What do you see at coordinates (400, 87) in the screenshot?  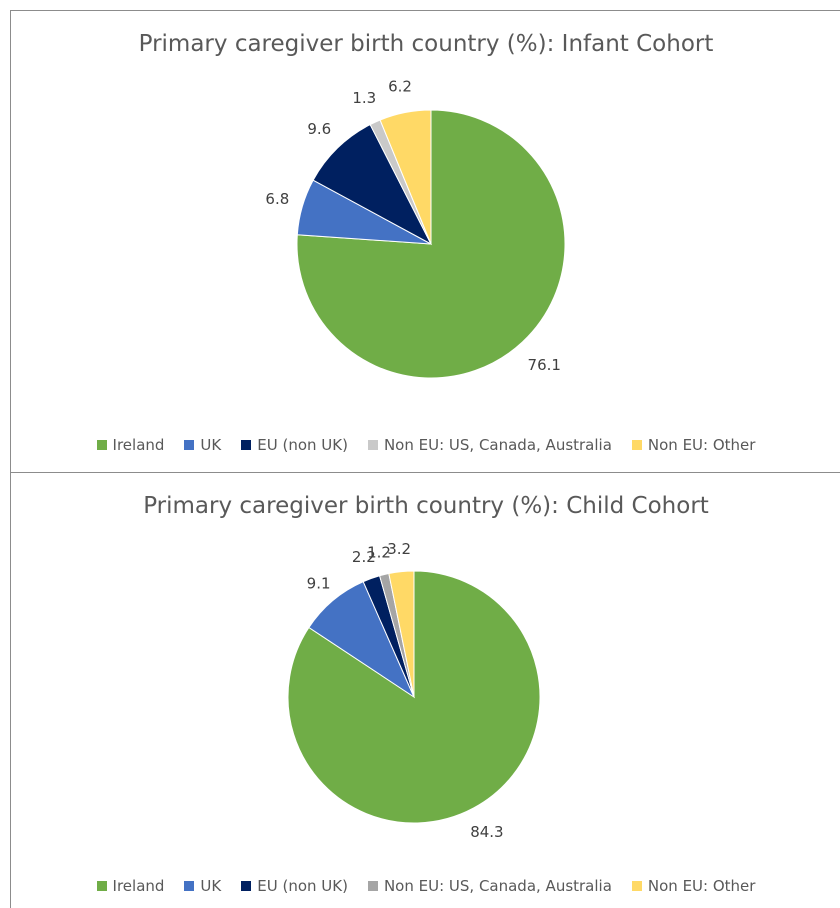 I see `data-label-non-eu-other: 6.2` at bounding box center [400, 87].